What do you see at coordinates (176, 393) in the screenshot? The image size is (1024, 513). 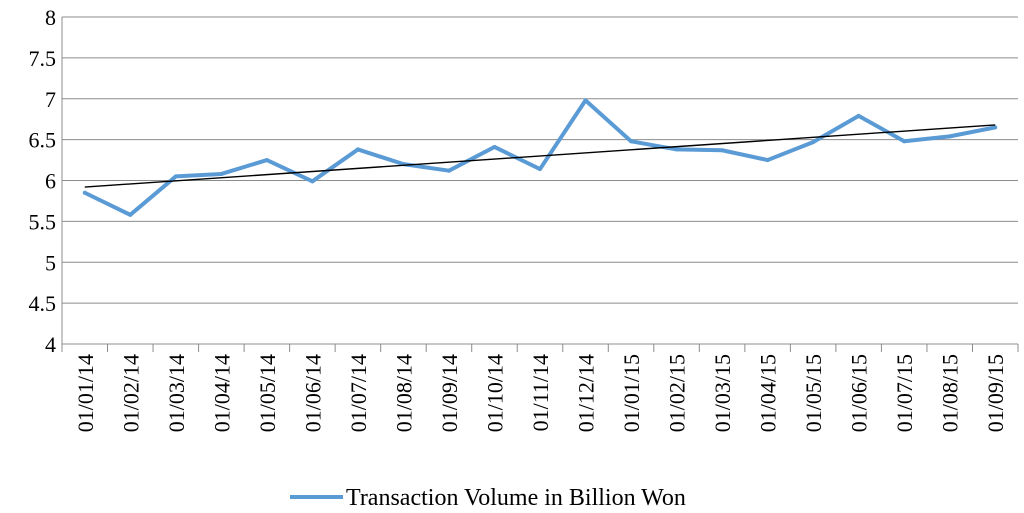 I see `x-tick-label: 01/03/14` at bounding box center [176, 393].